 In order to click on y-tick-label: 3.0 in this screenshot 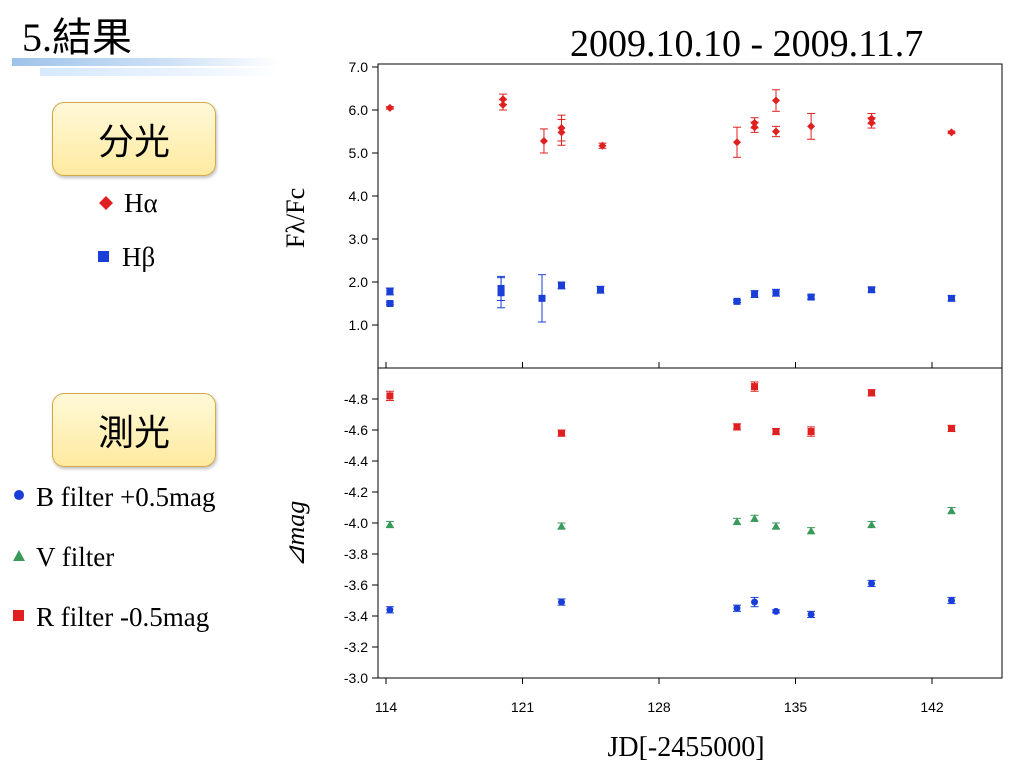, I will do `click(359, 239)`.